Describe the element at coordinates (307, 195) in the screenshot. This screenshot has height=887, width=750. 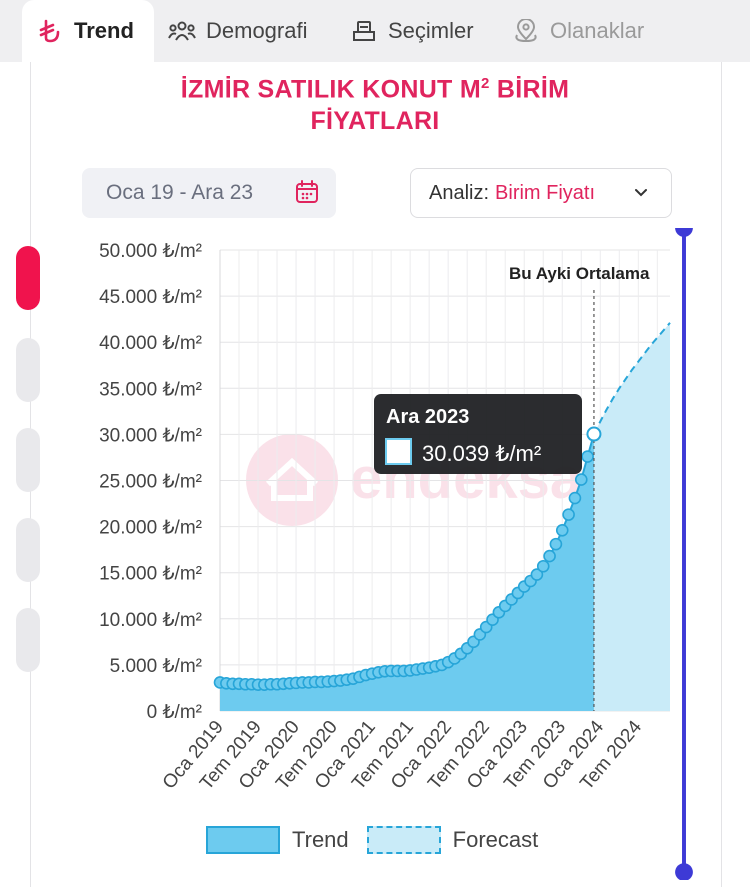
I see `calendar-icon` at that location.